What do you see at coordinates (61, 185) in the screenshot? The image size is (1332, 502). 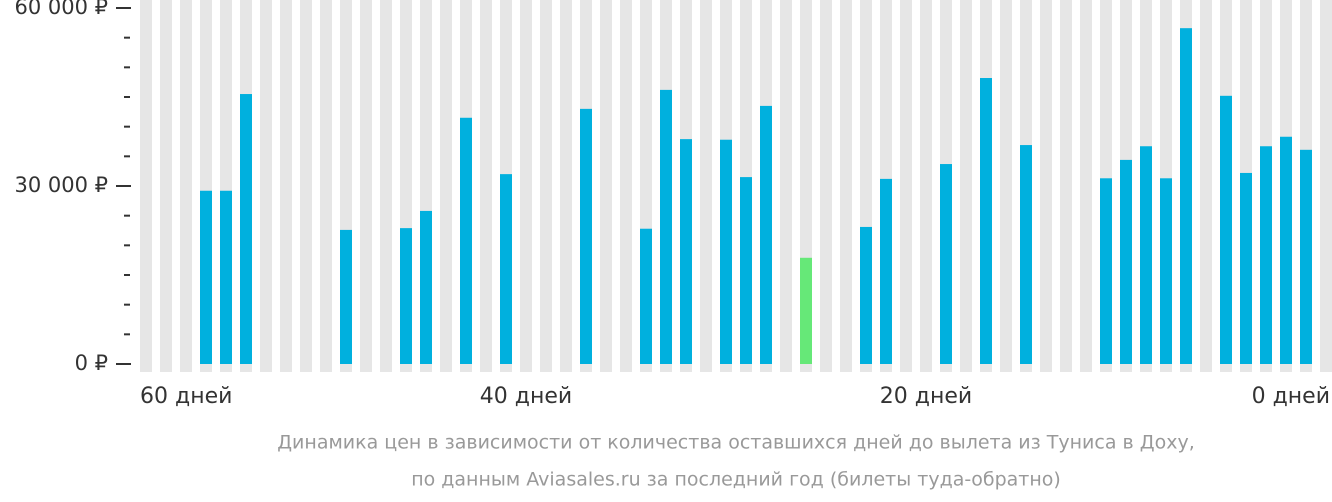 I see `y-tick-label: 30 000 ₽` at bounding box center [61, 185].